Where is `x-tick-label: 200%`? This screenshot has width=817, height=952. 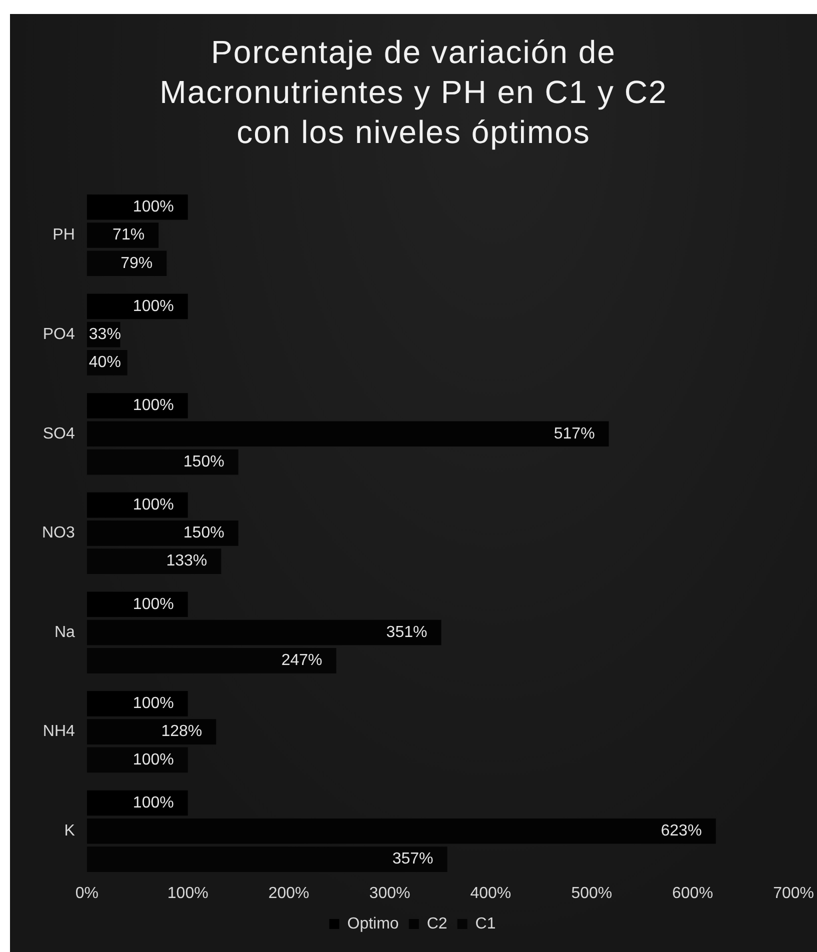
x-tick-label: 200% is located at coordinates (289, 893).